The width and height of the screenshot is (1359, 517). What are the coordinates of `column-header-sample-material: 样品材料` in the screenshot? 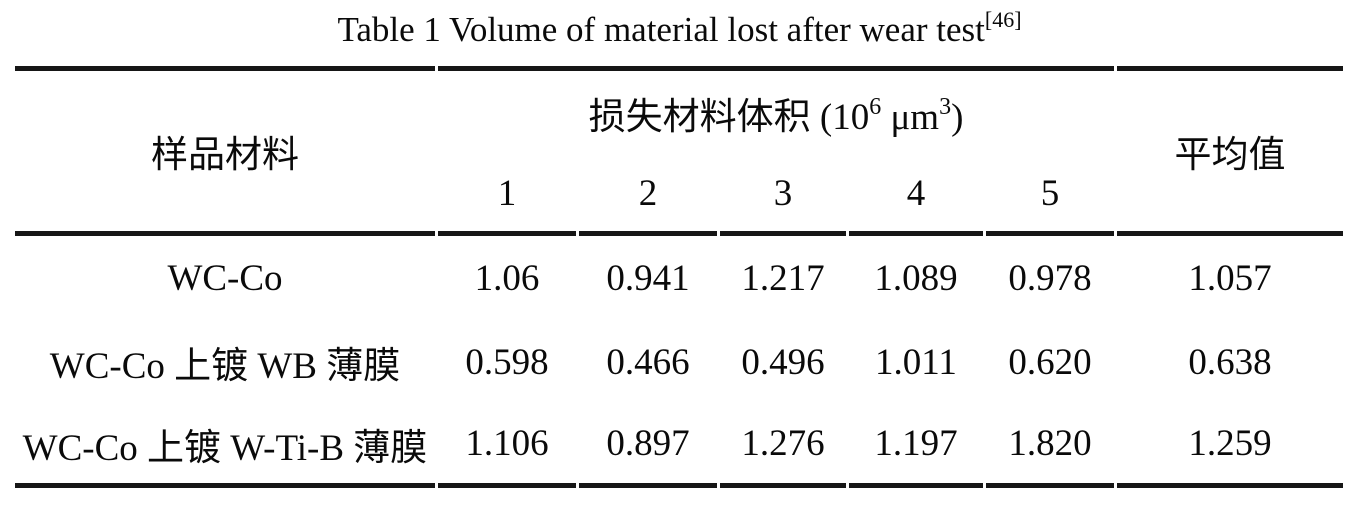 It's located at (225, 151).